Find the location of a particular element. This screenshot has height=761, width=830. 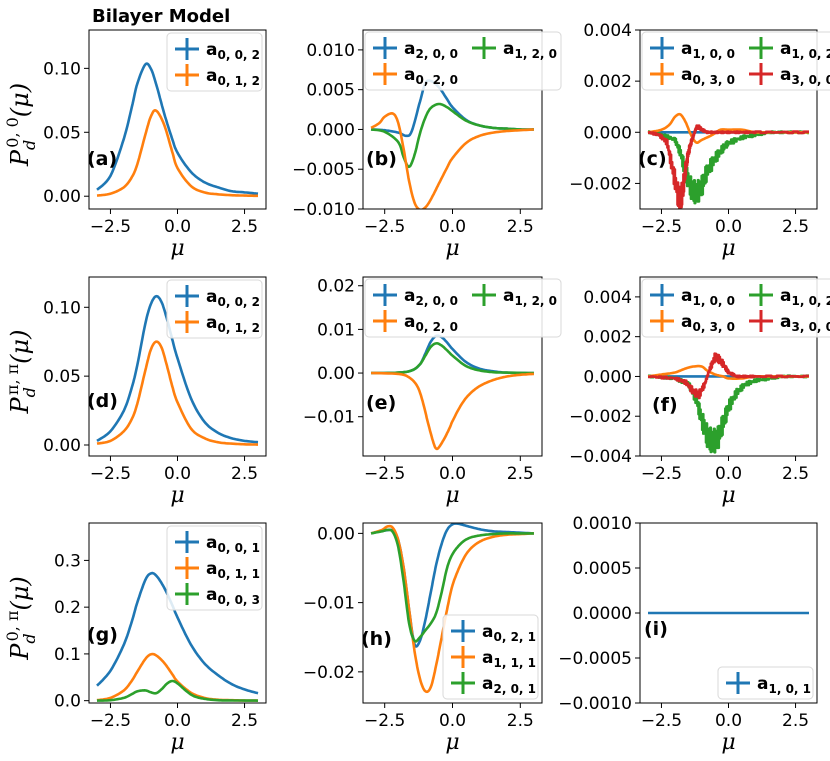

legend-item-a1,0,2: a1, 0, 2 is located at coordinates (789, 49).